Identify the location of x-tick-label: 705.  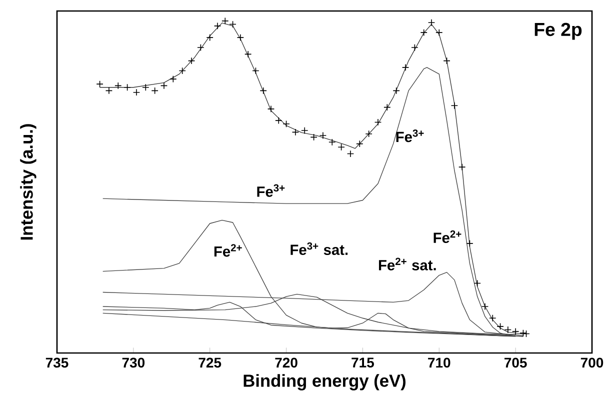
(515, 363).